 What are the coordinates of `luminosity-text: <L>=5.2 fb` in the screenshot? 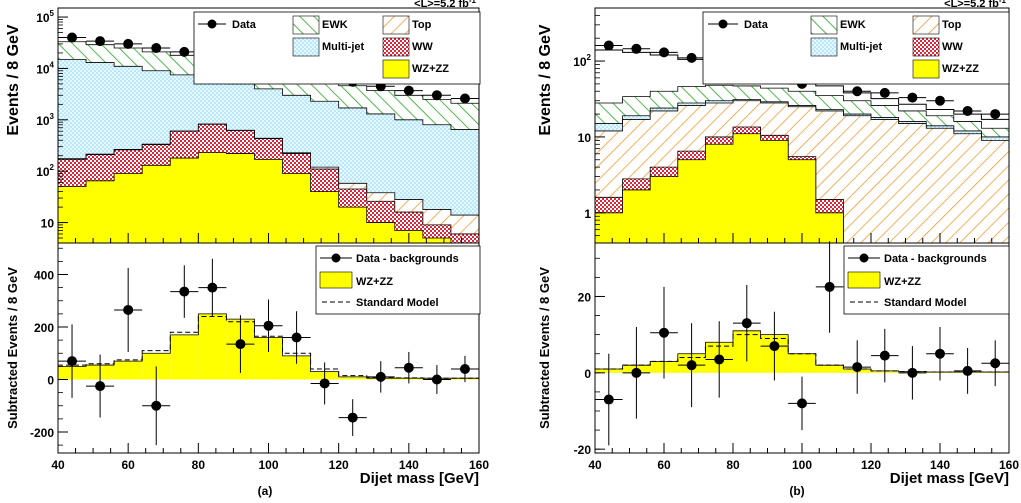 It's located at (971, 5).